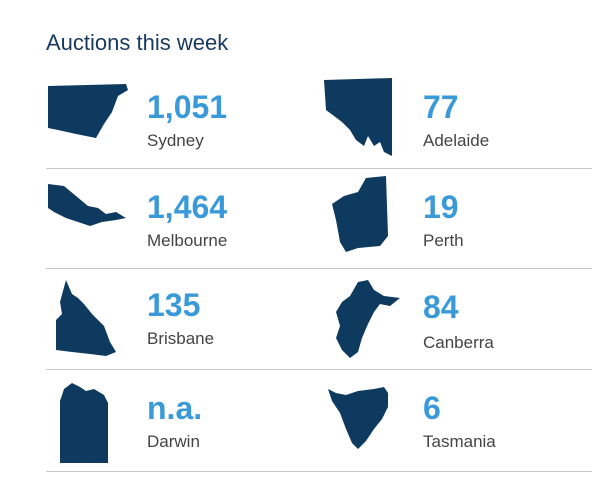 The width and height of the screenshot is (613, 503). Describe the element at coordinates (441, 207) in the screenshot. I see `auction-count: 19` at that location.